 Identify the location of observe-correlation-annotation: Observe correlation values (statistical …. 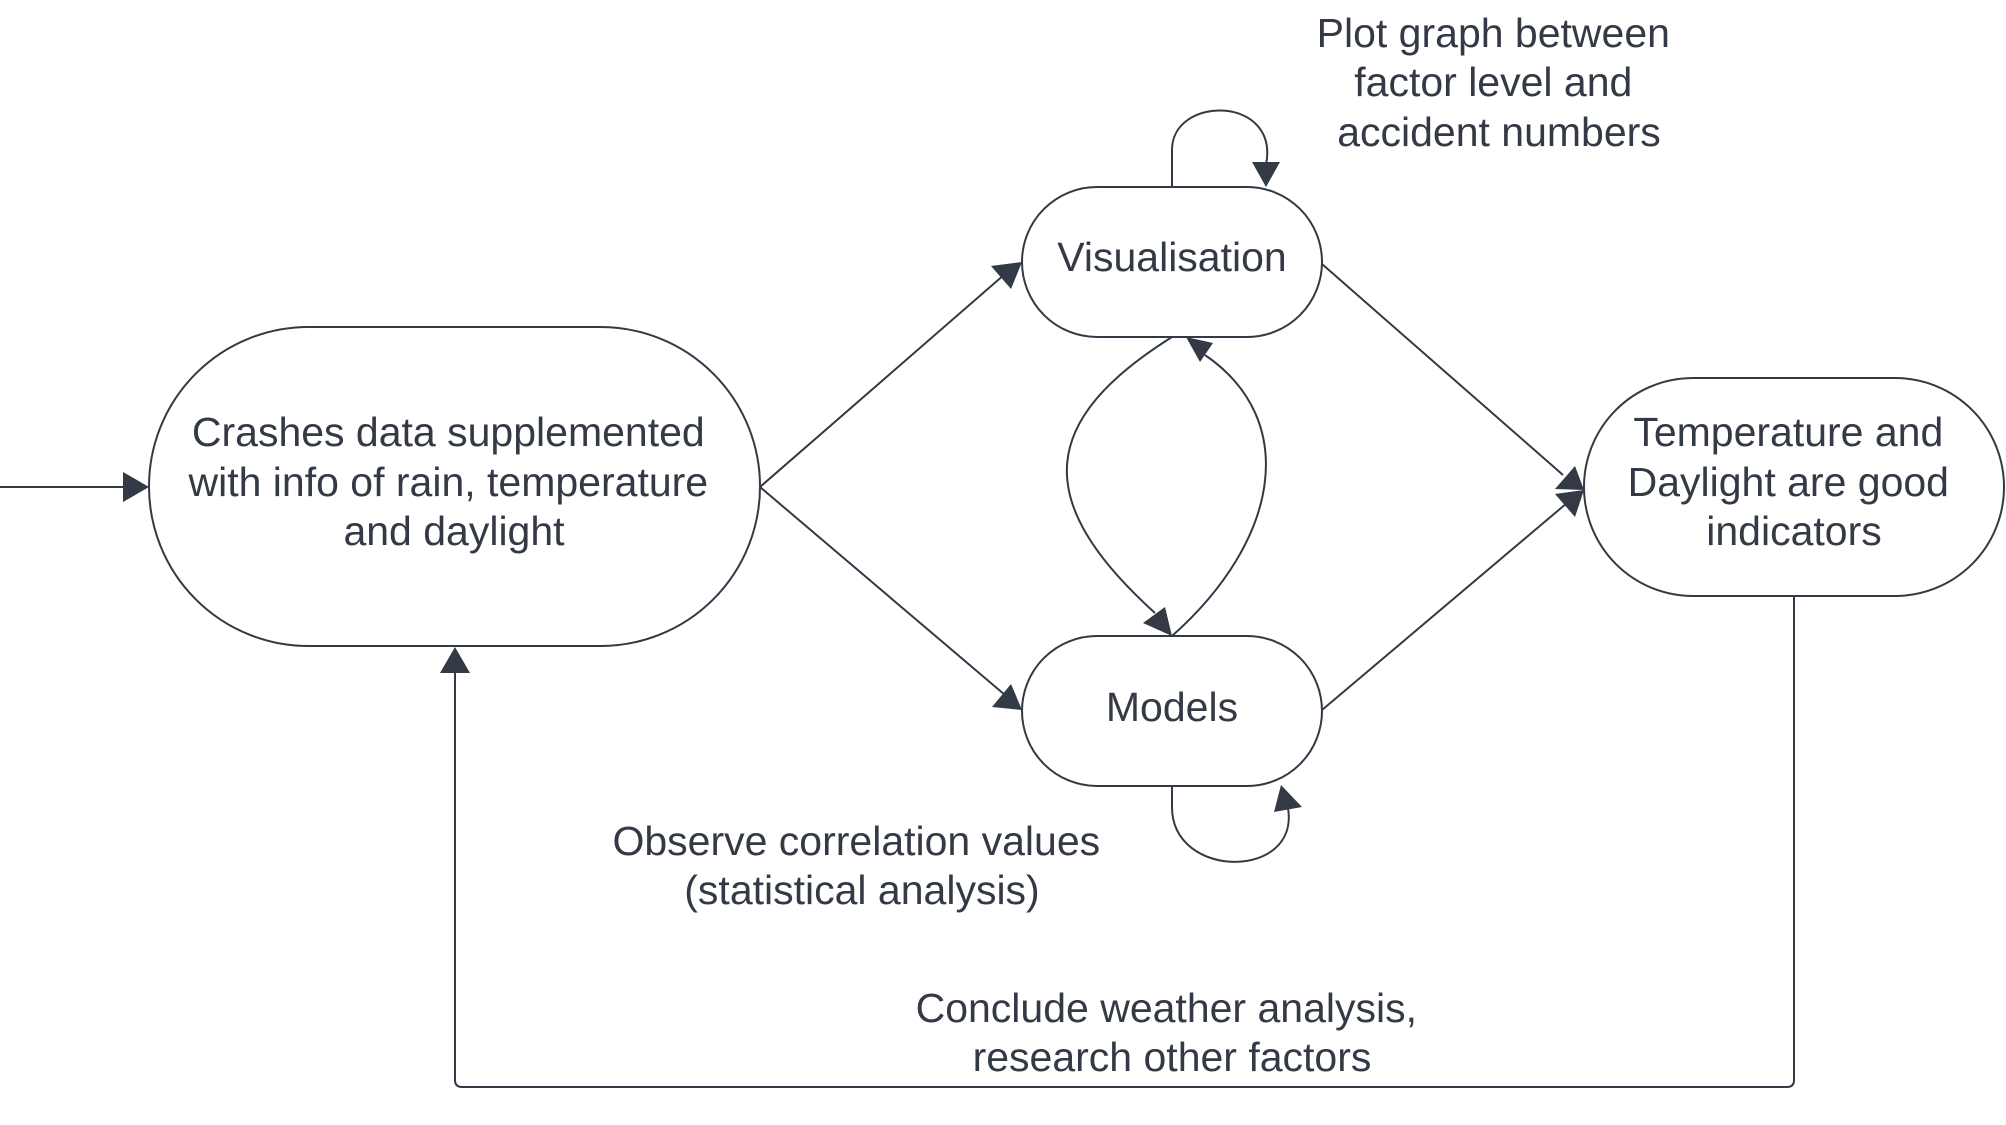
(861, 865).